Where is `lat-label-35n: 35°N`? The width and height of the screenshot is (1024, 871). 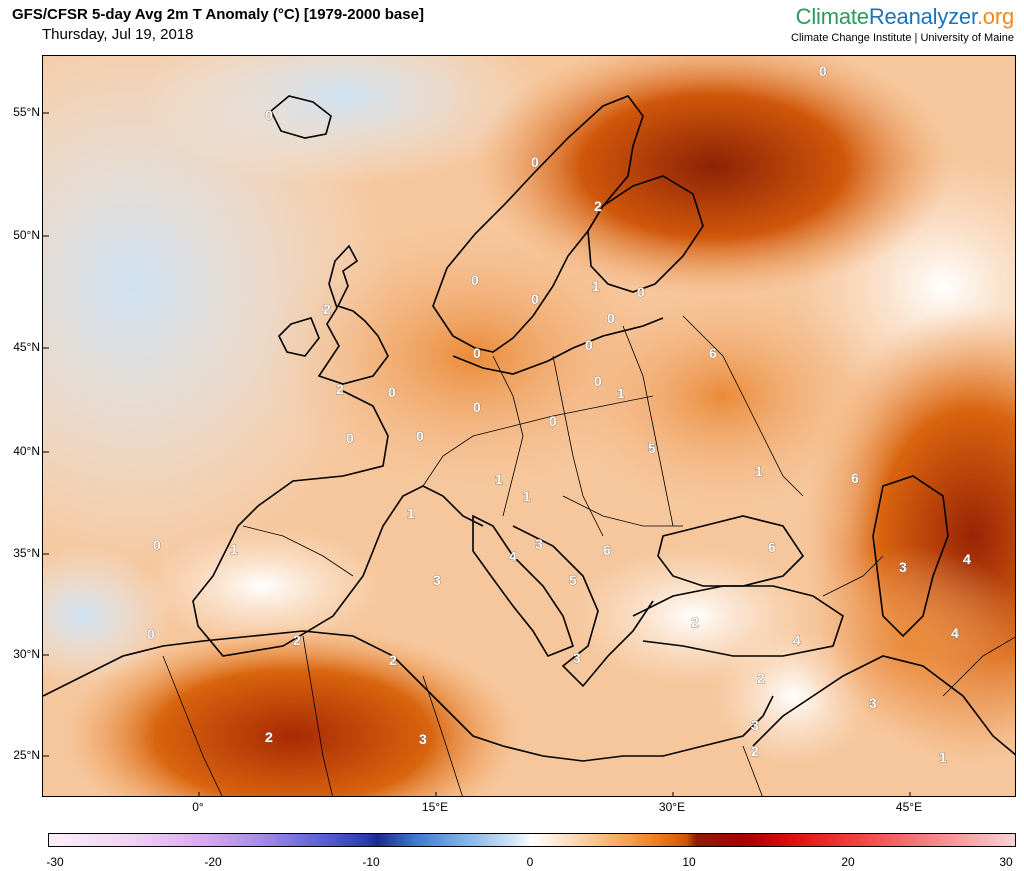 lat-label-35n: 35°N is located at coordinates (26, 553).